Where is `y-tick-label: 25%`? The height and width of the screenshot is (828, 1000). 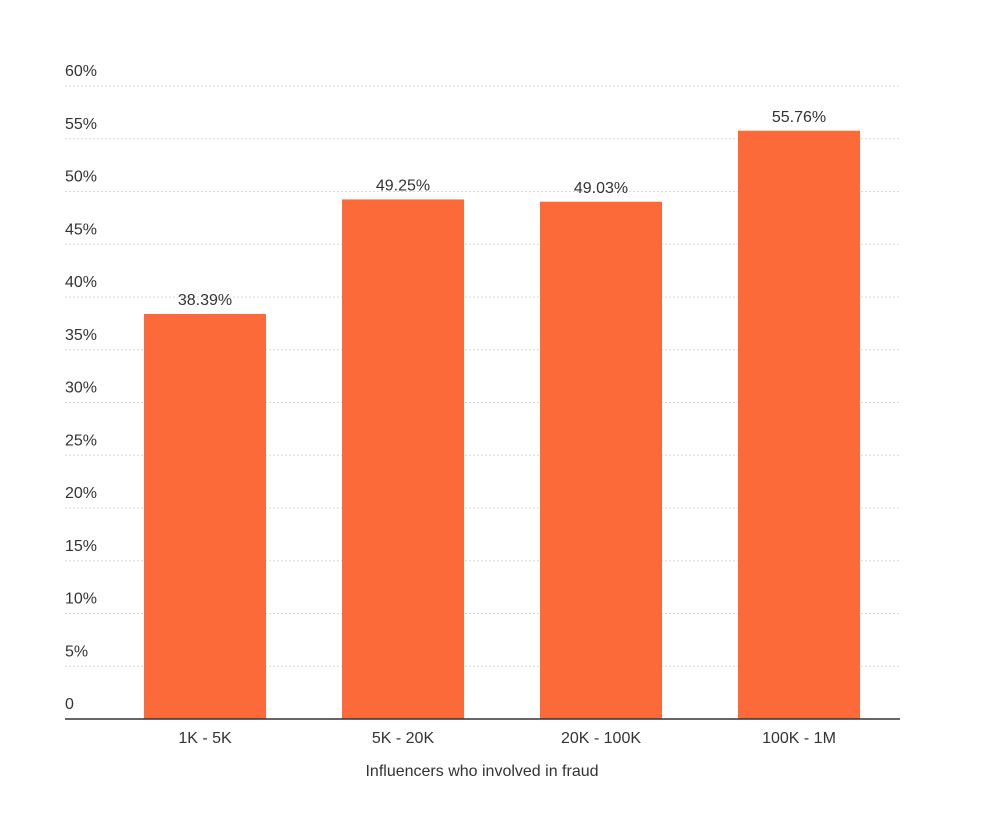
y-tick-label: 25% is located at coordinates (81, 440).